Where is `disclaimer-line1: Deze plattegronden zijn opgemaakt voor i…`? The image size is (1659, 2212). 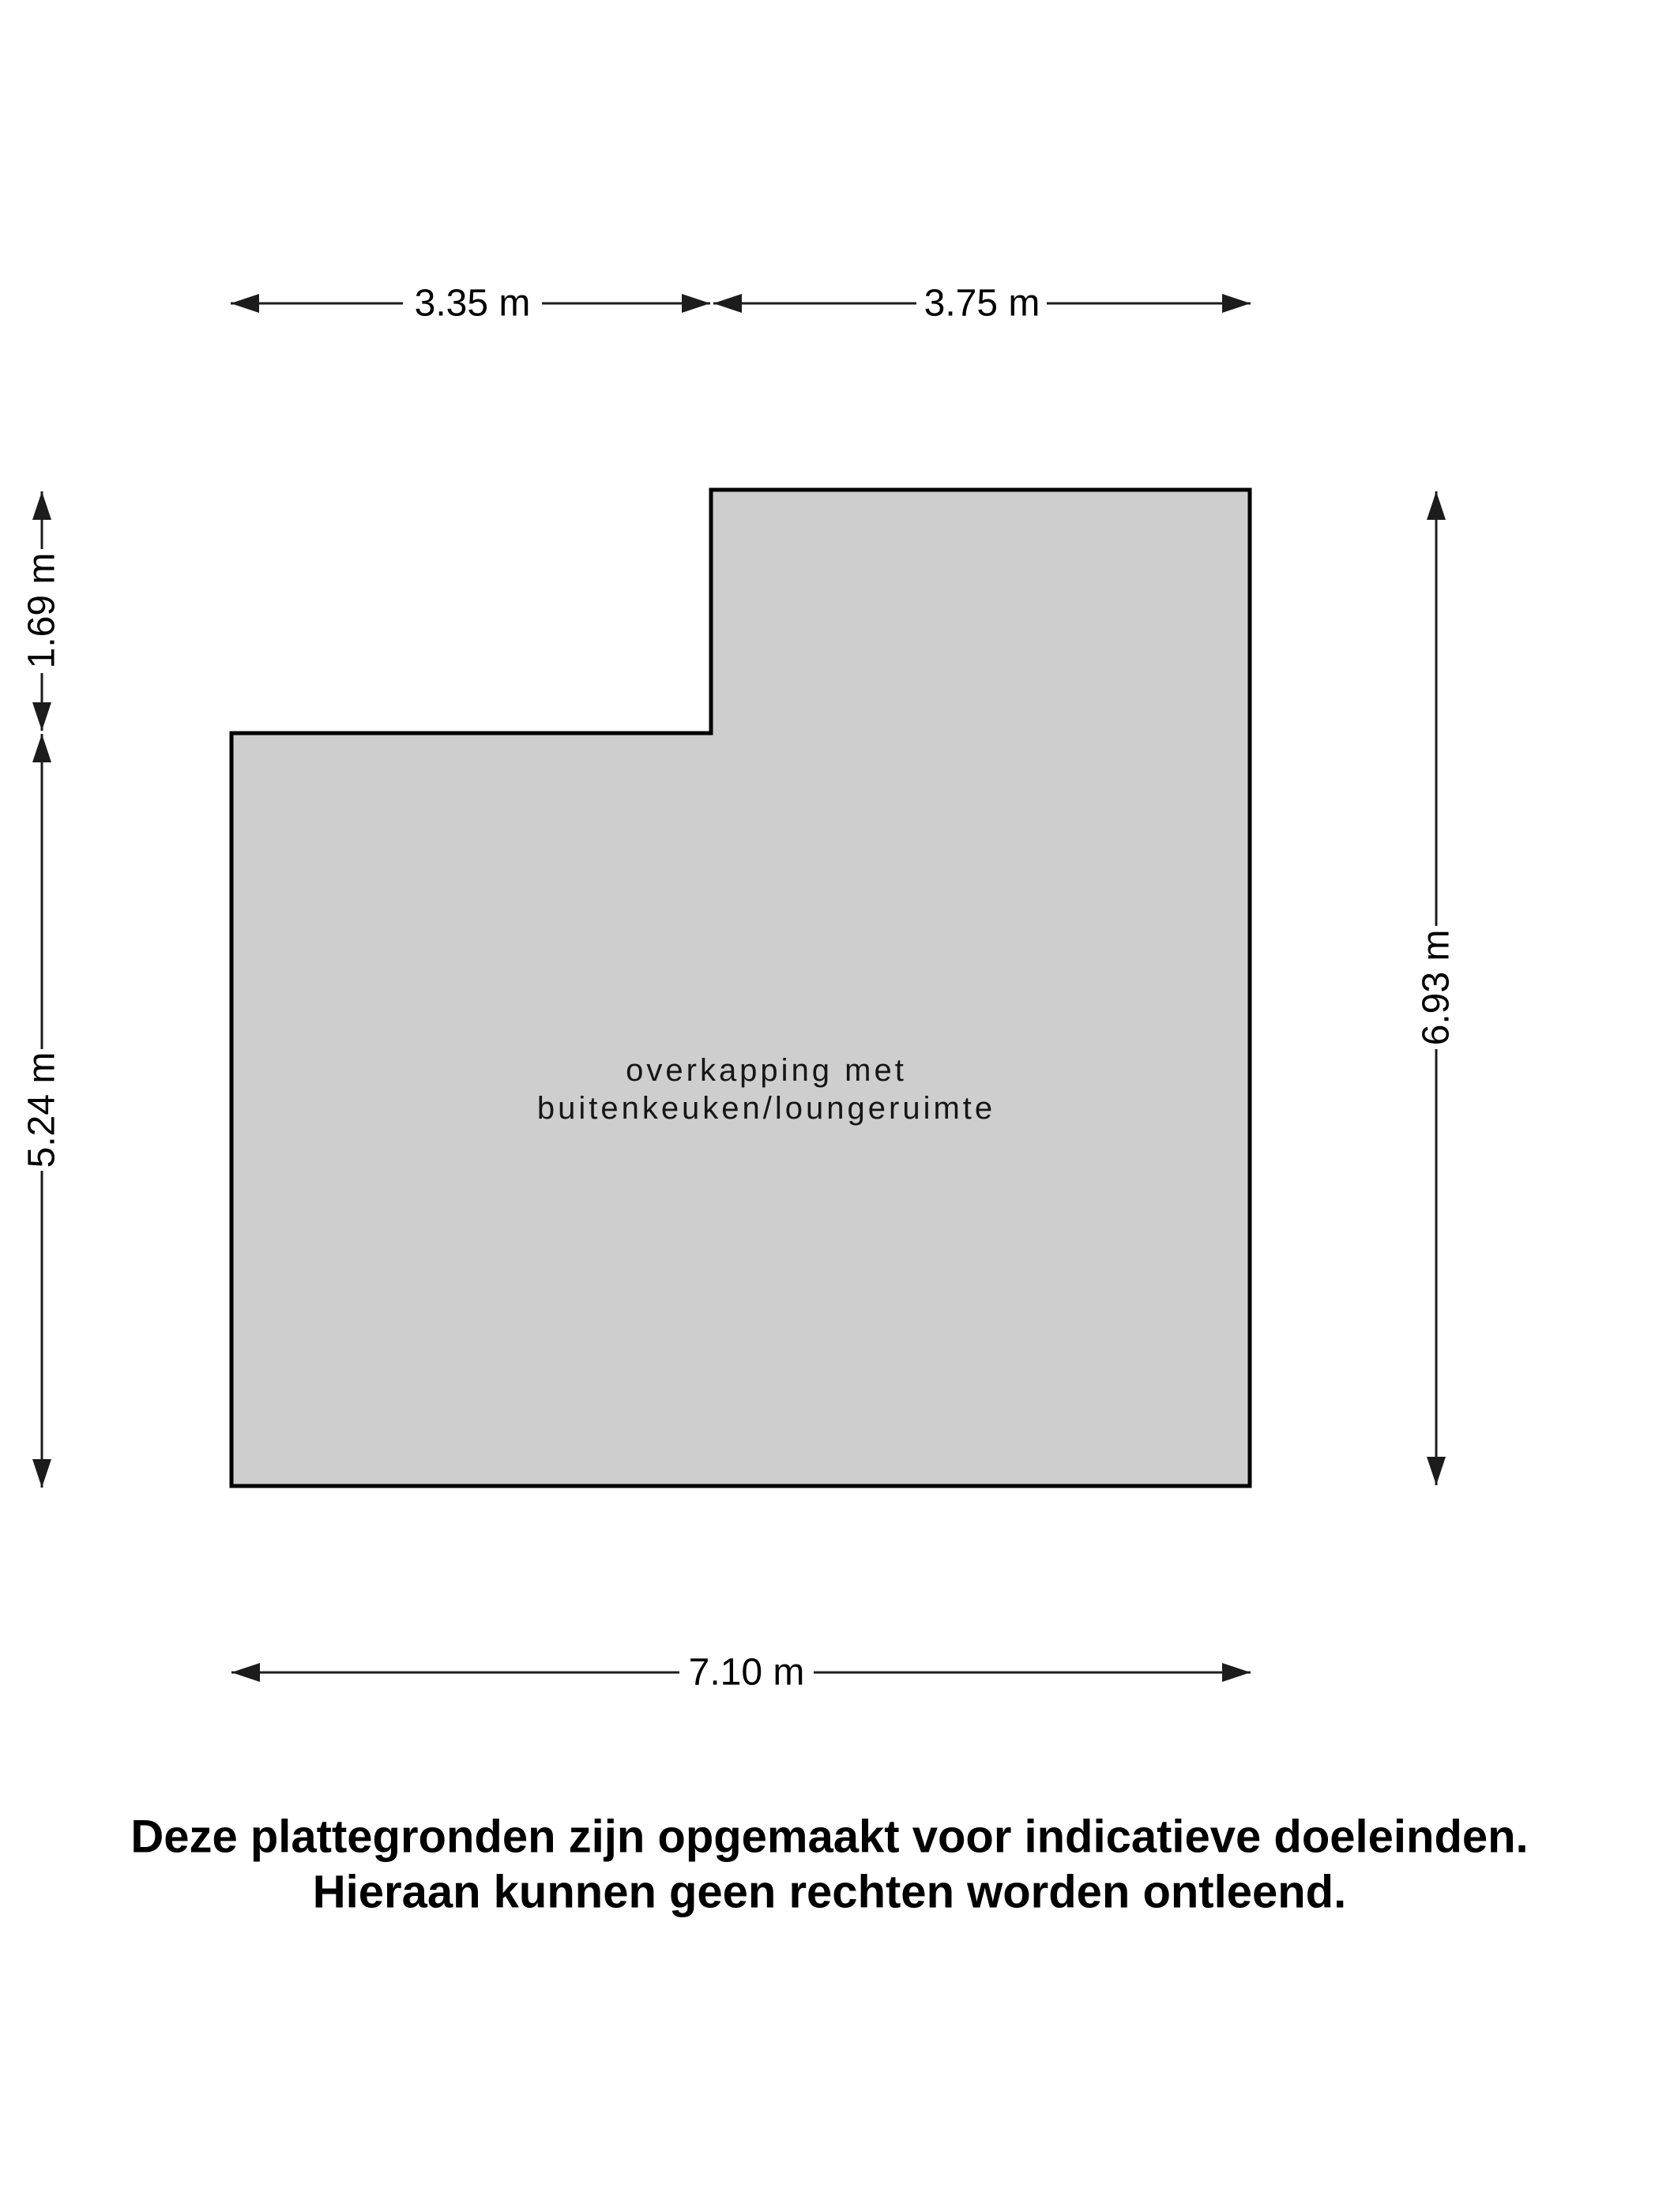
disclaimer-line1: Deze plattegronden zijn opgemaakt voor i… is located at coordinates (829, 1837).